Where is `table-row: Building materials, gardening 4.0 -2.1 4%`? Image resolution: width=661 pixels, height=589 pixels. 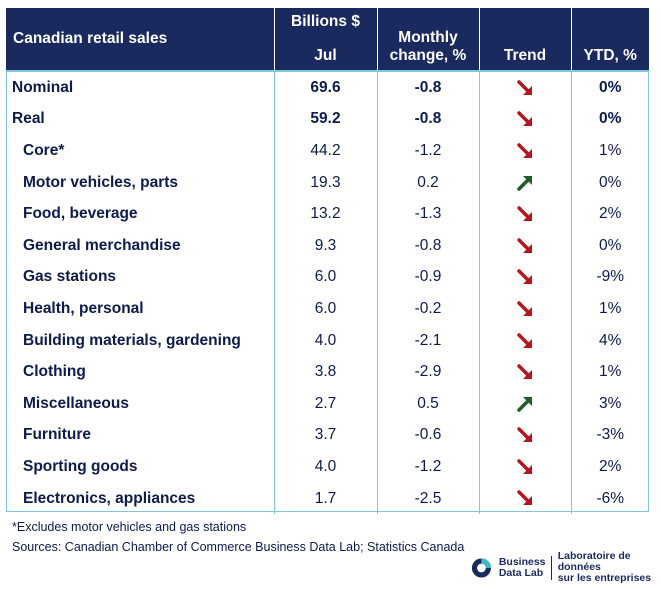 table-row: Building materials, gardening 4.0 -2.1 4% is located at coordinates (327, 340).